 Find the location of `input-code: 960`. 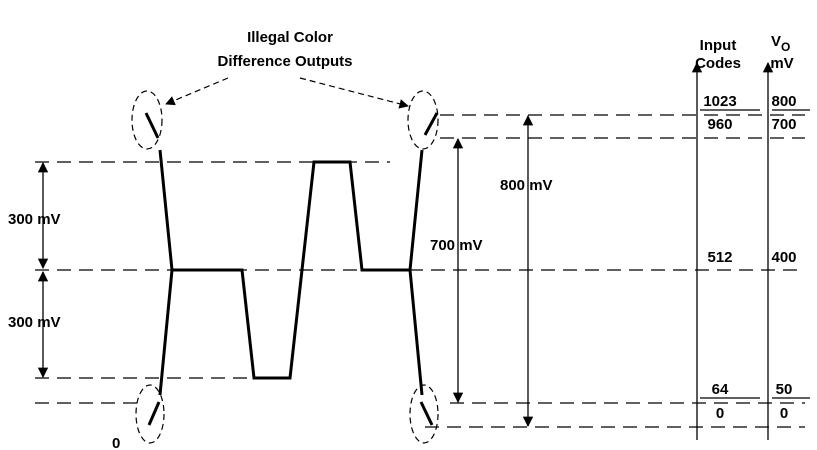

input-code: 960 is located at coordinates (719, 124).